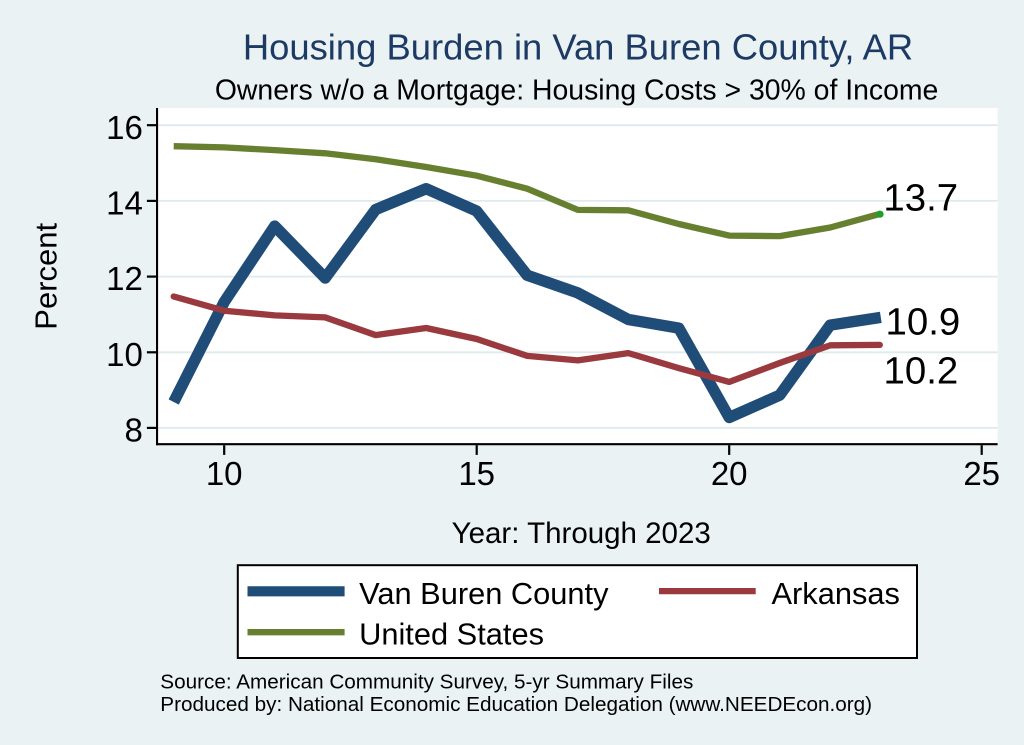 The width and height of the screenshot is (1024, 745). I want to click on svg-text: 14, so click(124, 203).